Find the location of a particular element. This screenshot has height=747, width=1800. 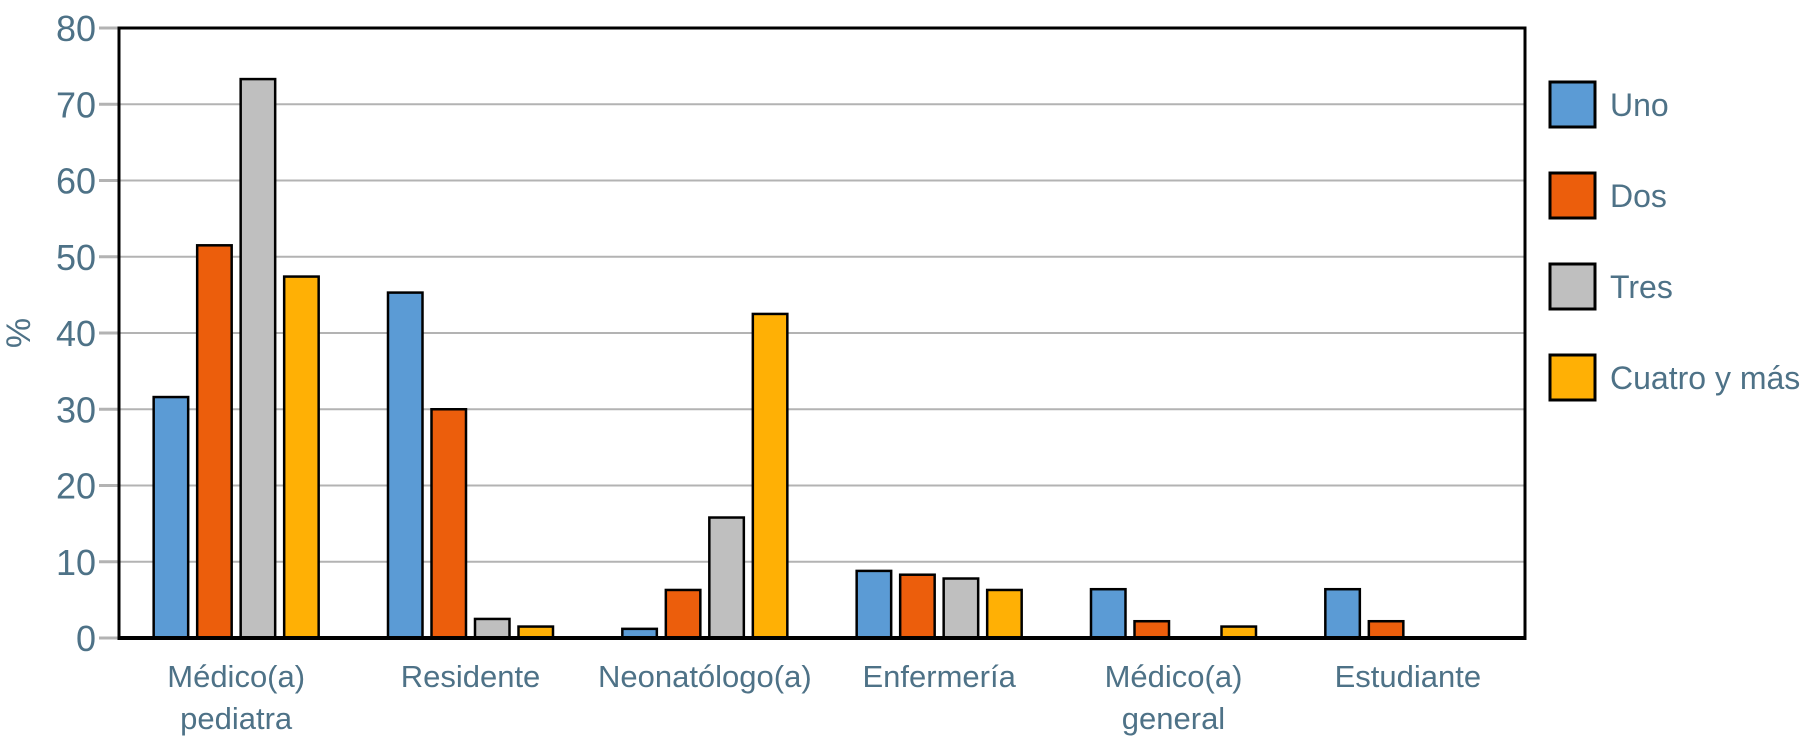

x-category-label-4: Enfermería is located at coordinates (939, 676).